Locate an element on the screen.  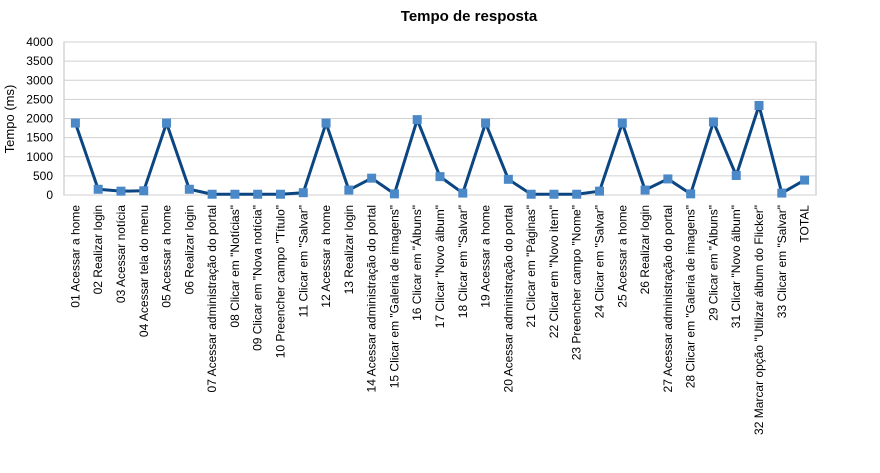
x-tick-label: 28 Clicar em "Galeria de imagens" is located at coordinates (691, 296).